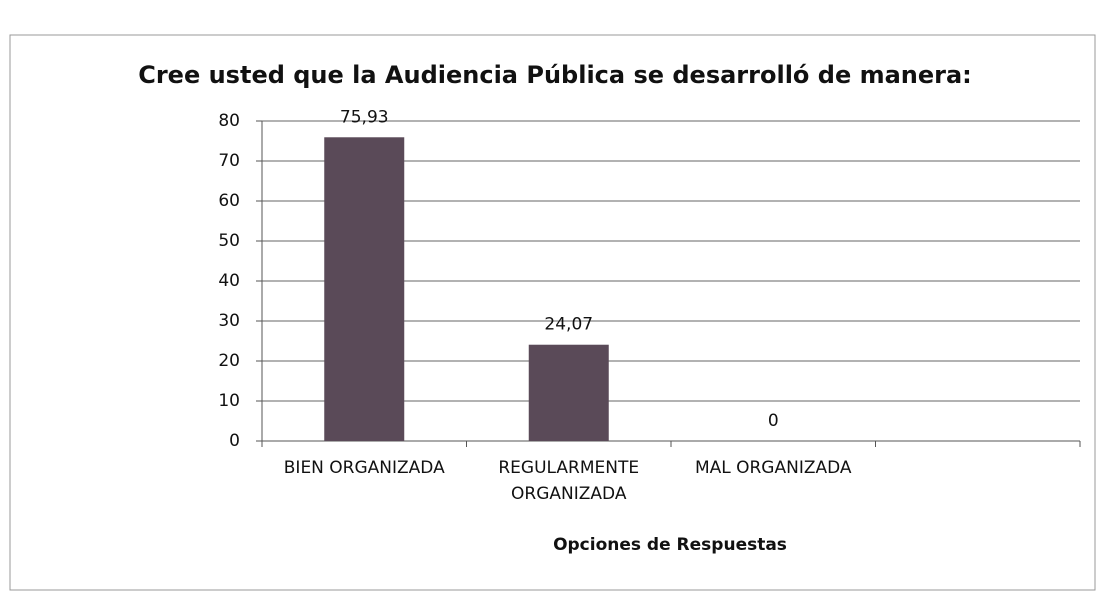 Image resolution: width=1098 pixels, height=596 pixels. Describe the element at coordinates (670, 545) in the screenshot. I see `x-axis-title: Opciones de Respuestas` at that location.